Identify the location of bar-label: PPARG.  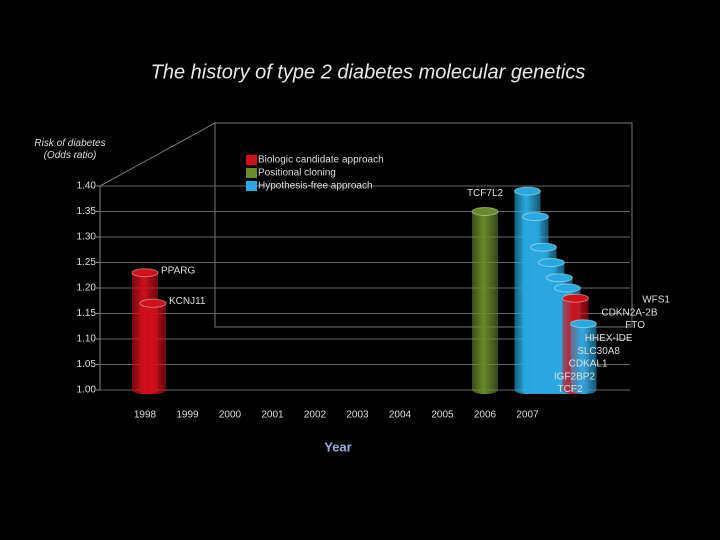
(178, 270).